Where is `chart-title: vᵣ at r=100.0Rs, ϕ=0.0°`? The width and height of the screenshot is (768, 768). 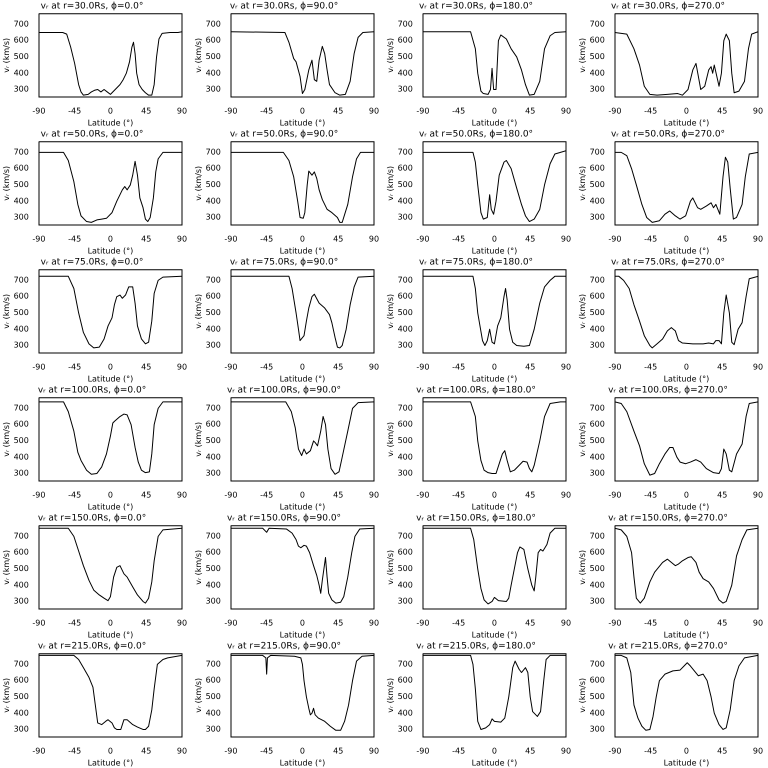 chart-title: vᵣ at r=100.0Rs, ϕ=0.0° is located at coordinates (92, 391).